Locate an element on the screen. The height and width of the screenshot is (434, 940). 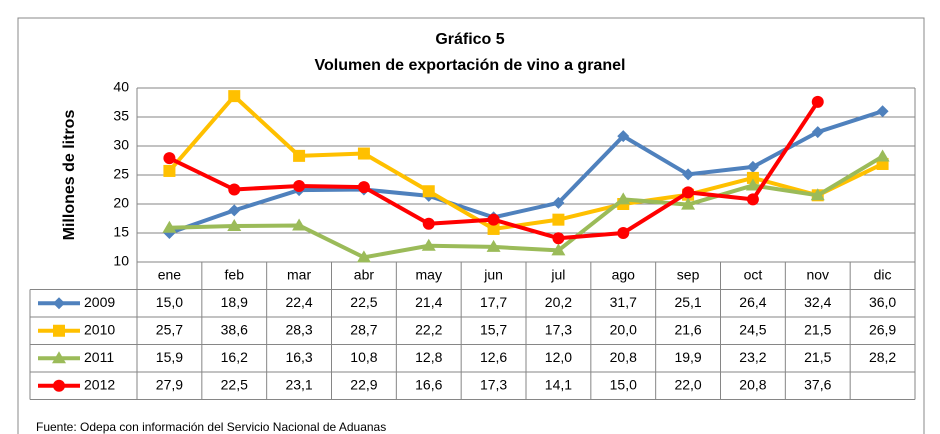
table-value: 37,6 is located at coordinates (817, 384).